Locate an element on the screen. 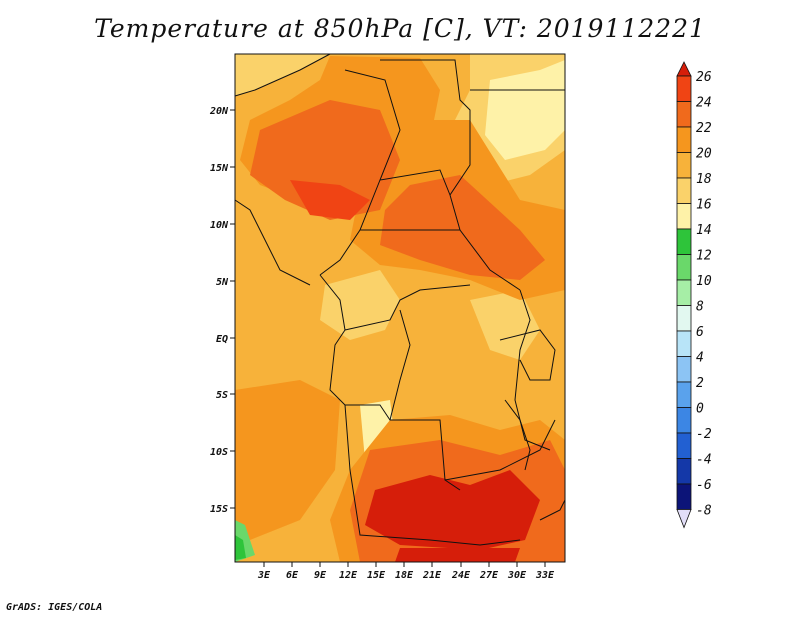 This screenshot has height=618, width=800. lon-tick-label: 27E is located at coordinates (489, 575).